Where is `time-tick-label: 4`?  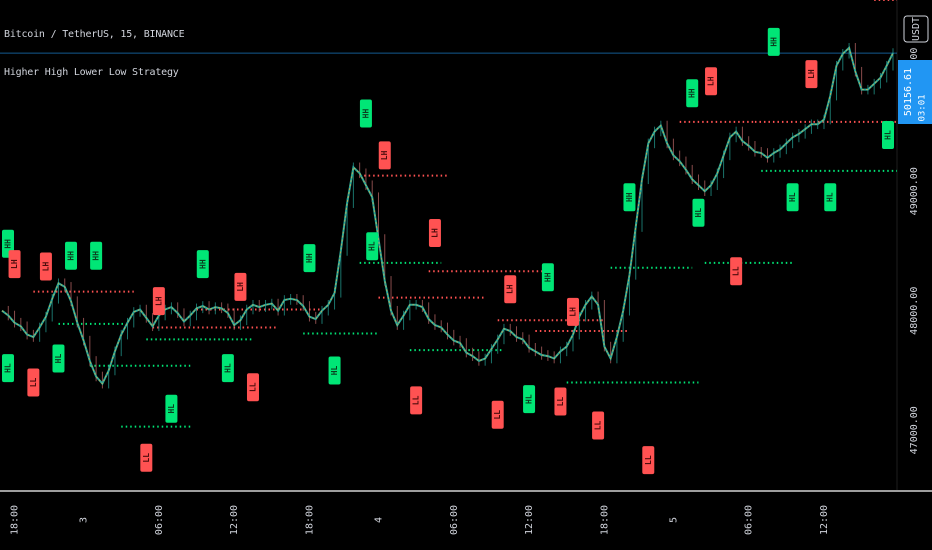 time-tick-label: 4 is located at coordinates (378, 520).